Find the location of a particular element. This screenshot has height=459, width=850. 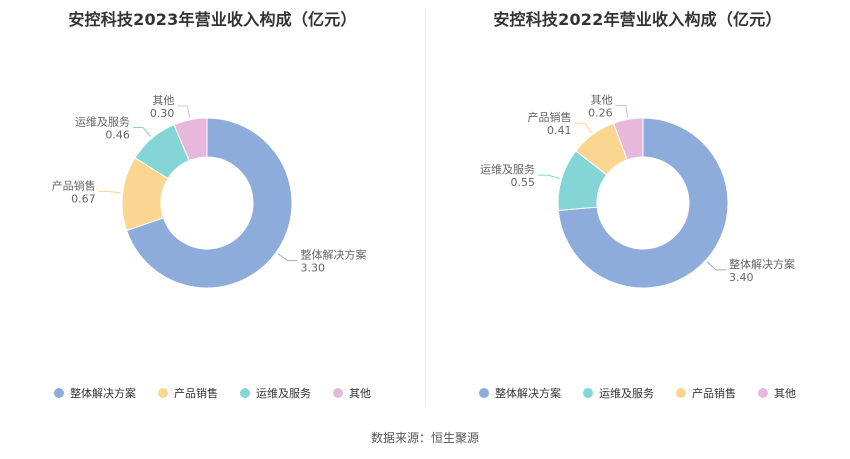

slice-value-label: 0.26 is located at coordinates (600, 113).